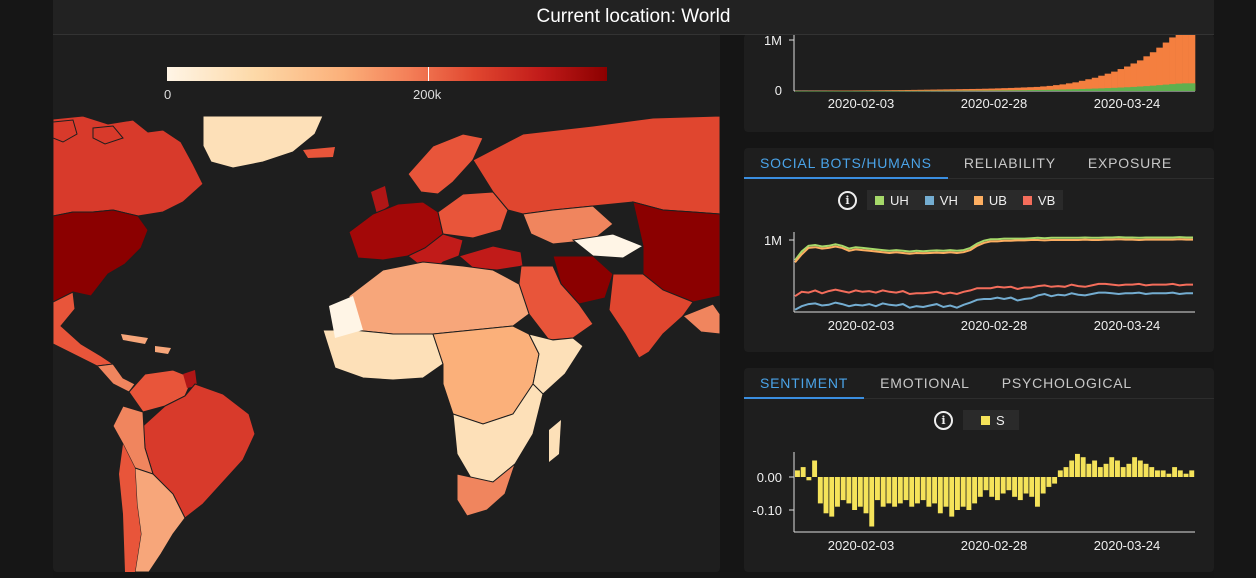 The image size is (1256, 578). I want to click on map-region-west-africa, so click(383, 355).